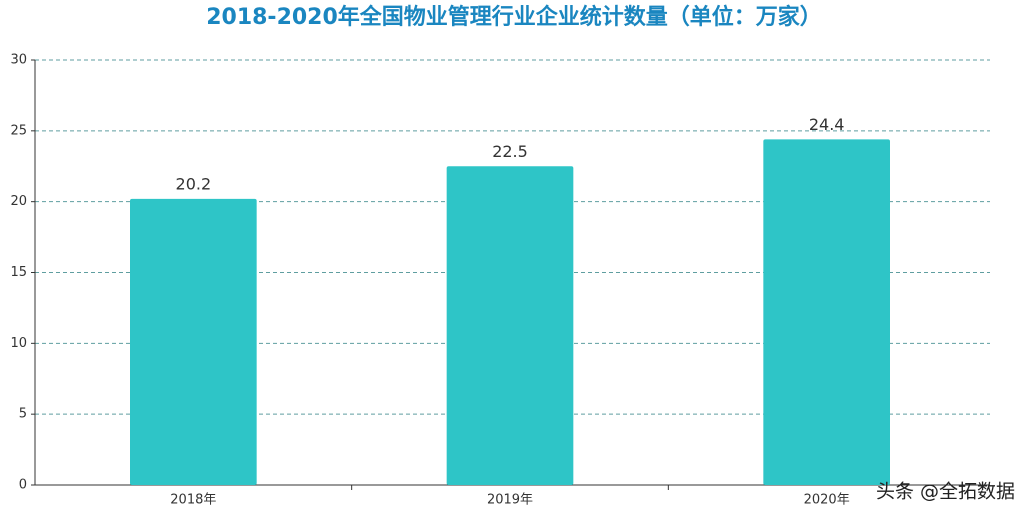  I want to click on y-tick-label: 25, so click(18, 130).